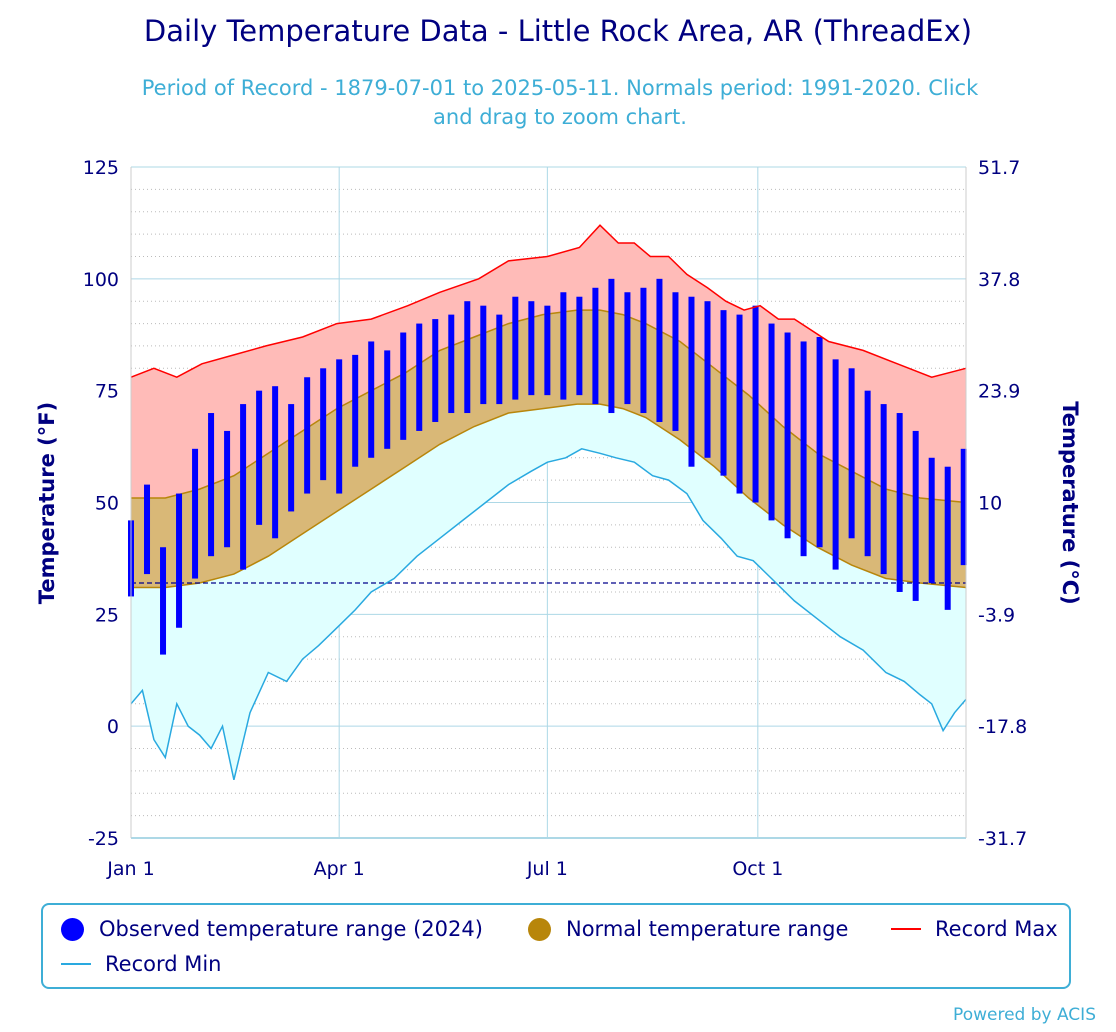  Describe the element at coordinates (101, 280) in the screenshot. I see `y-tick-label-left: 100` at that location.